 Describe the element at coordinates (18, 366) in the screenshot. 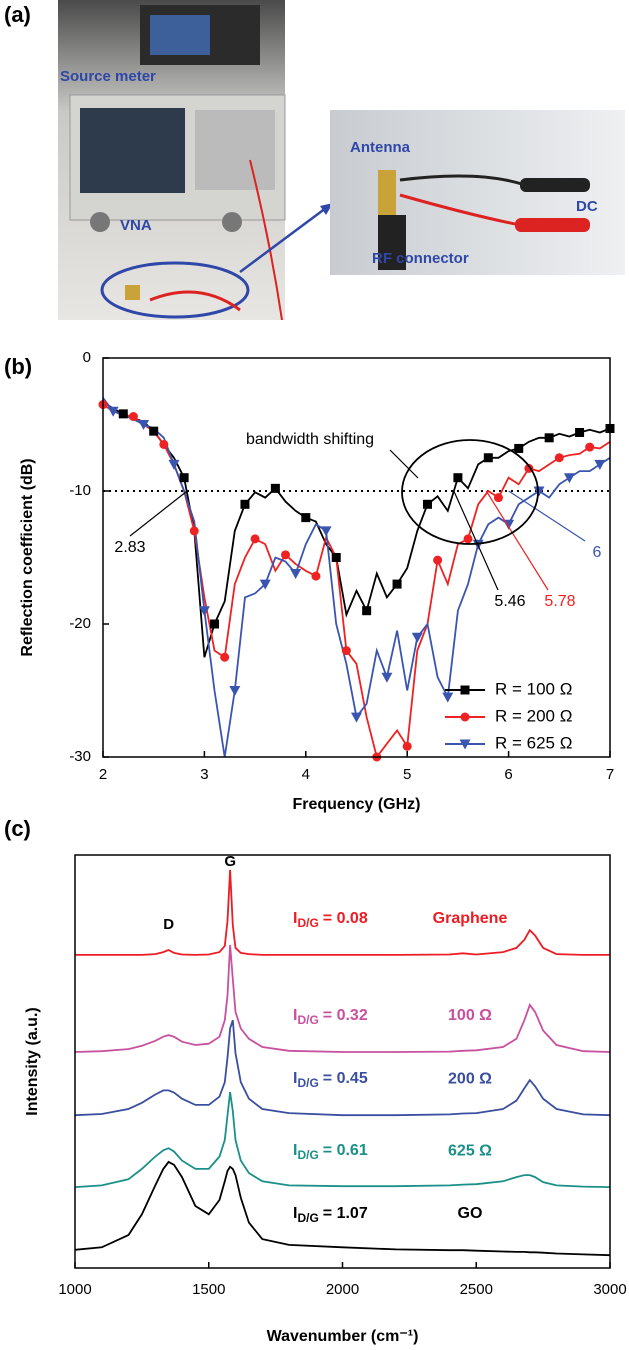

I see `panel-label: (b)` at that location.